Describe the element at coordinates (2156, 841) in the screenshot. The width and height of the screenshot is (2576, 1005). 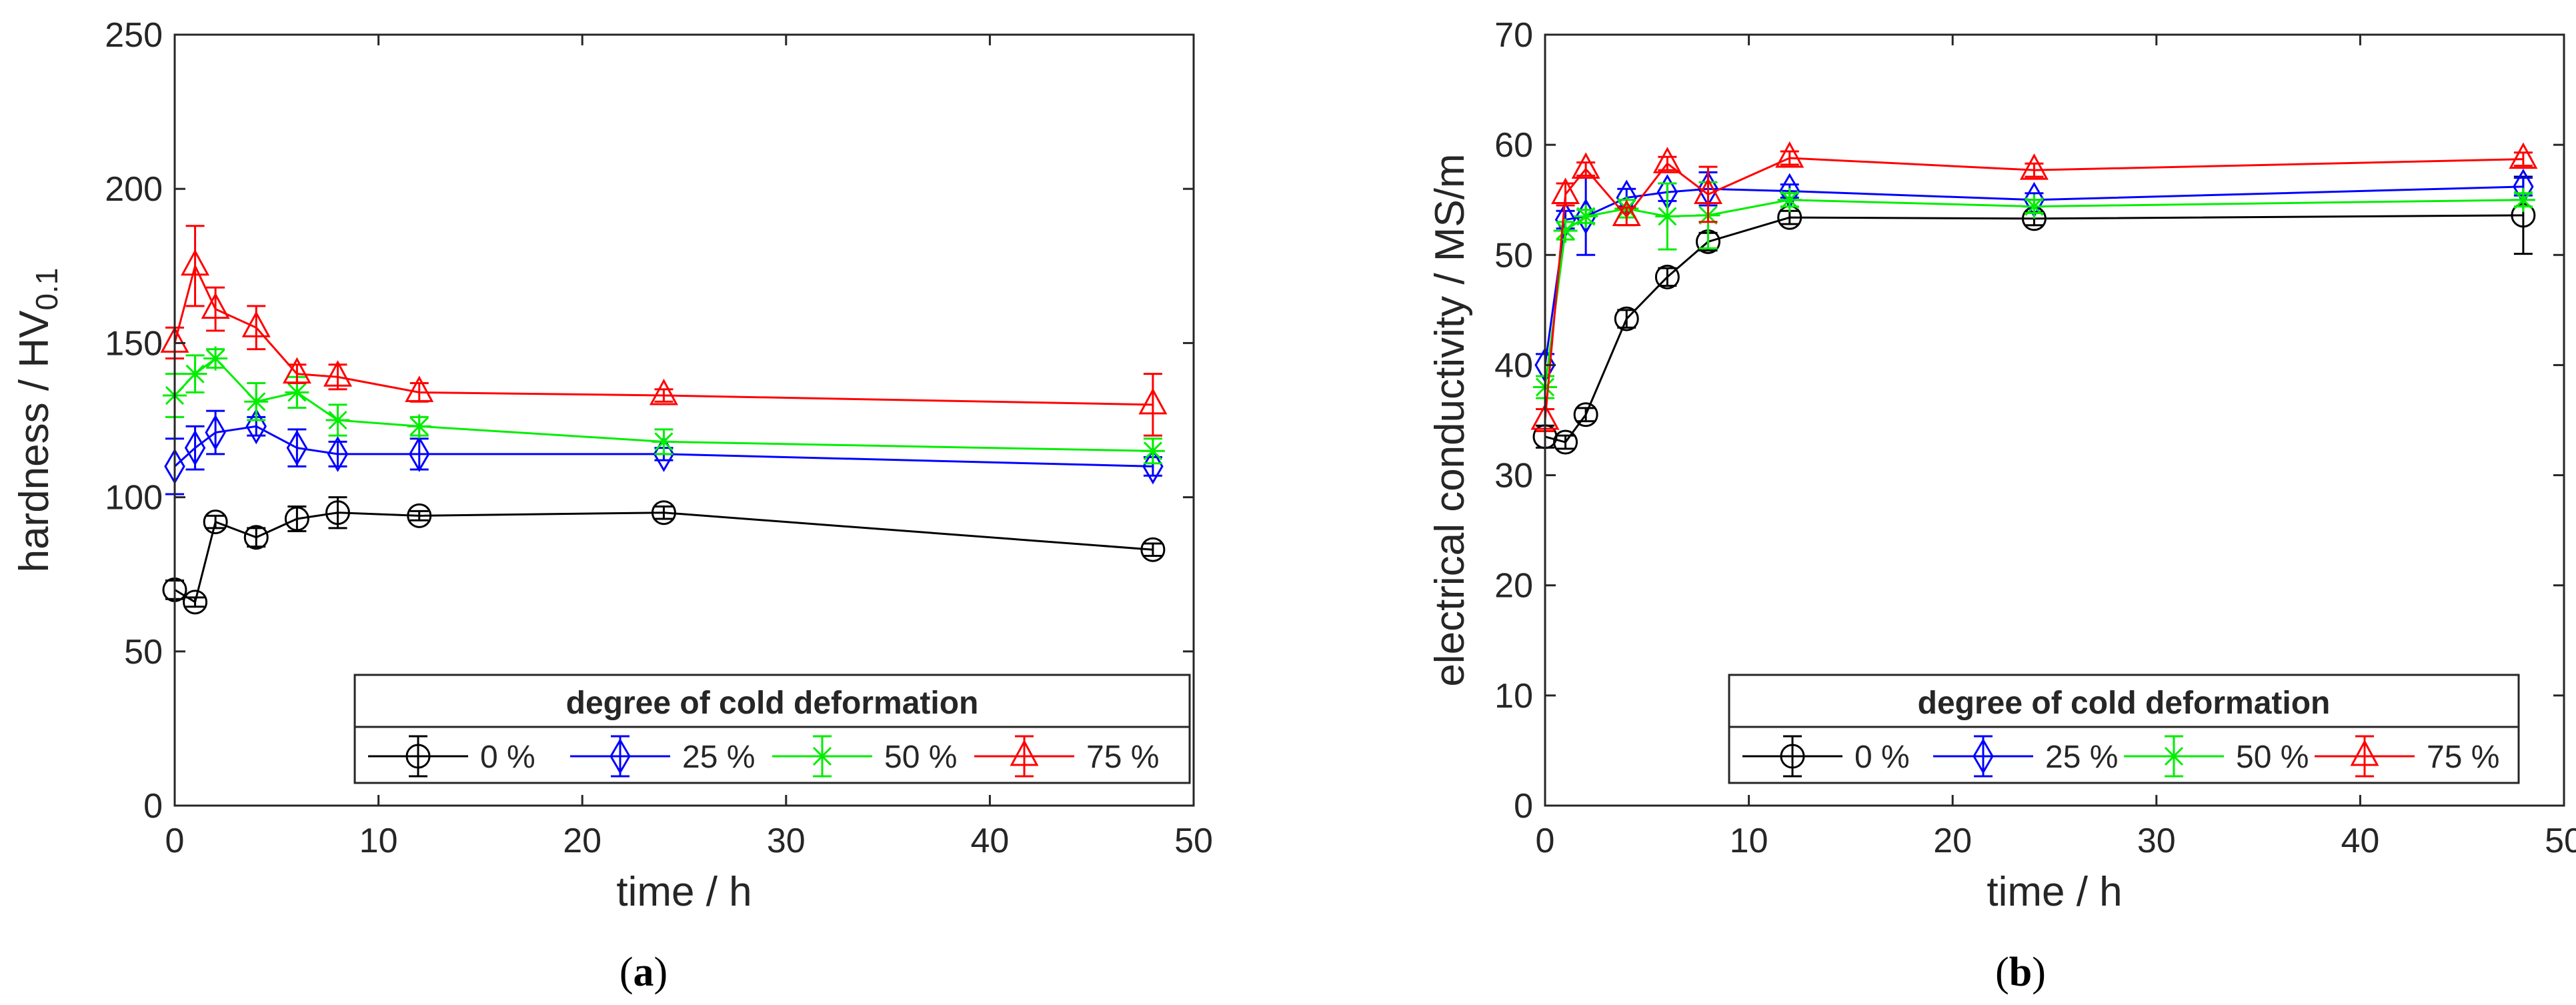
I see `x-tick-label-1-3: 30` at that location.